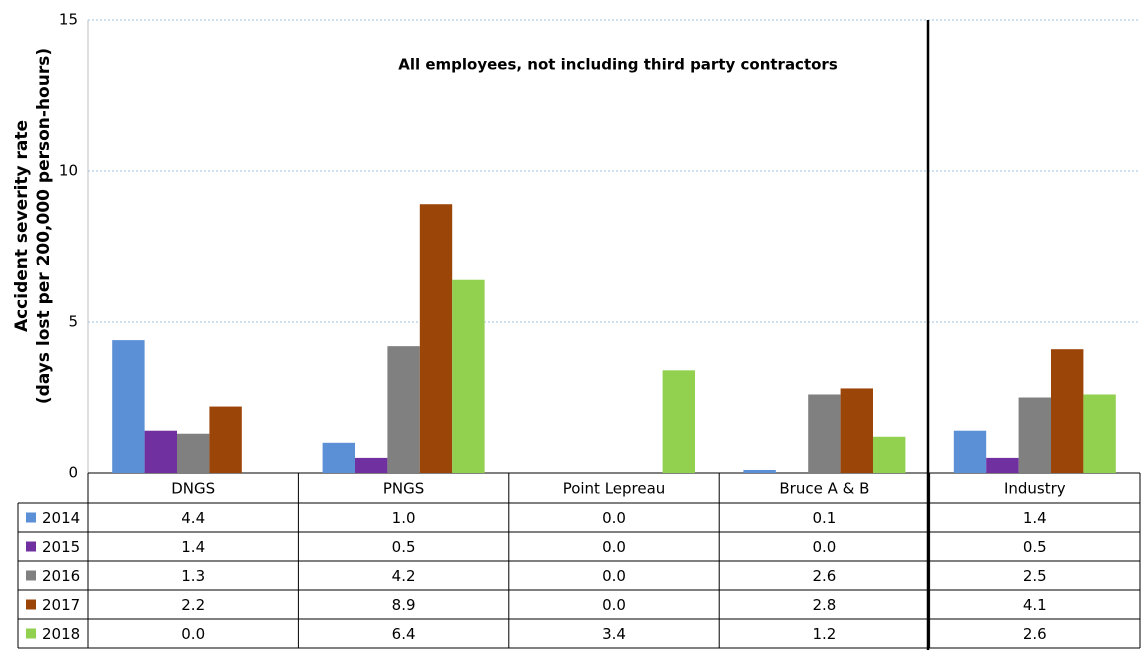  I want to click on legend-label: 2015, so click(61, 547).